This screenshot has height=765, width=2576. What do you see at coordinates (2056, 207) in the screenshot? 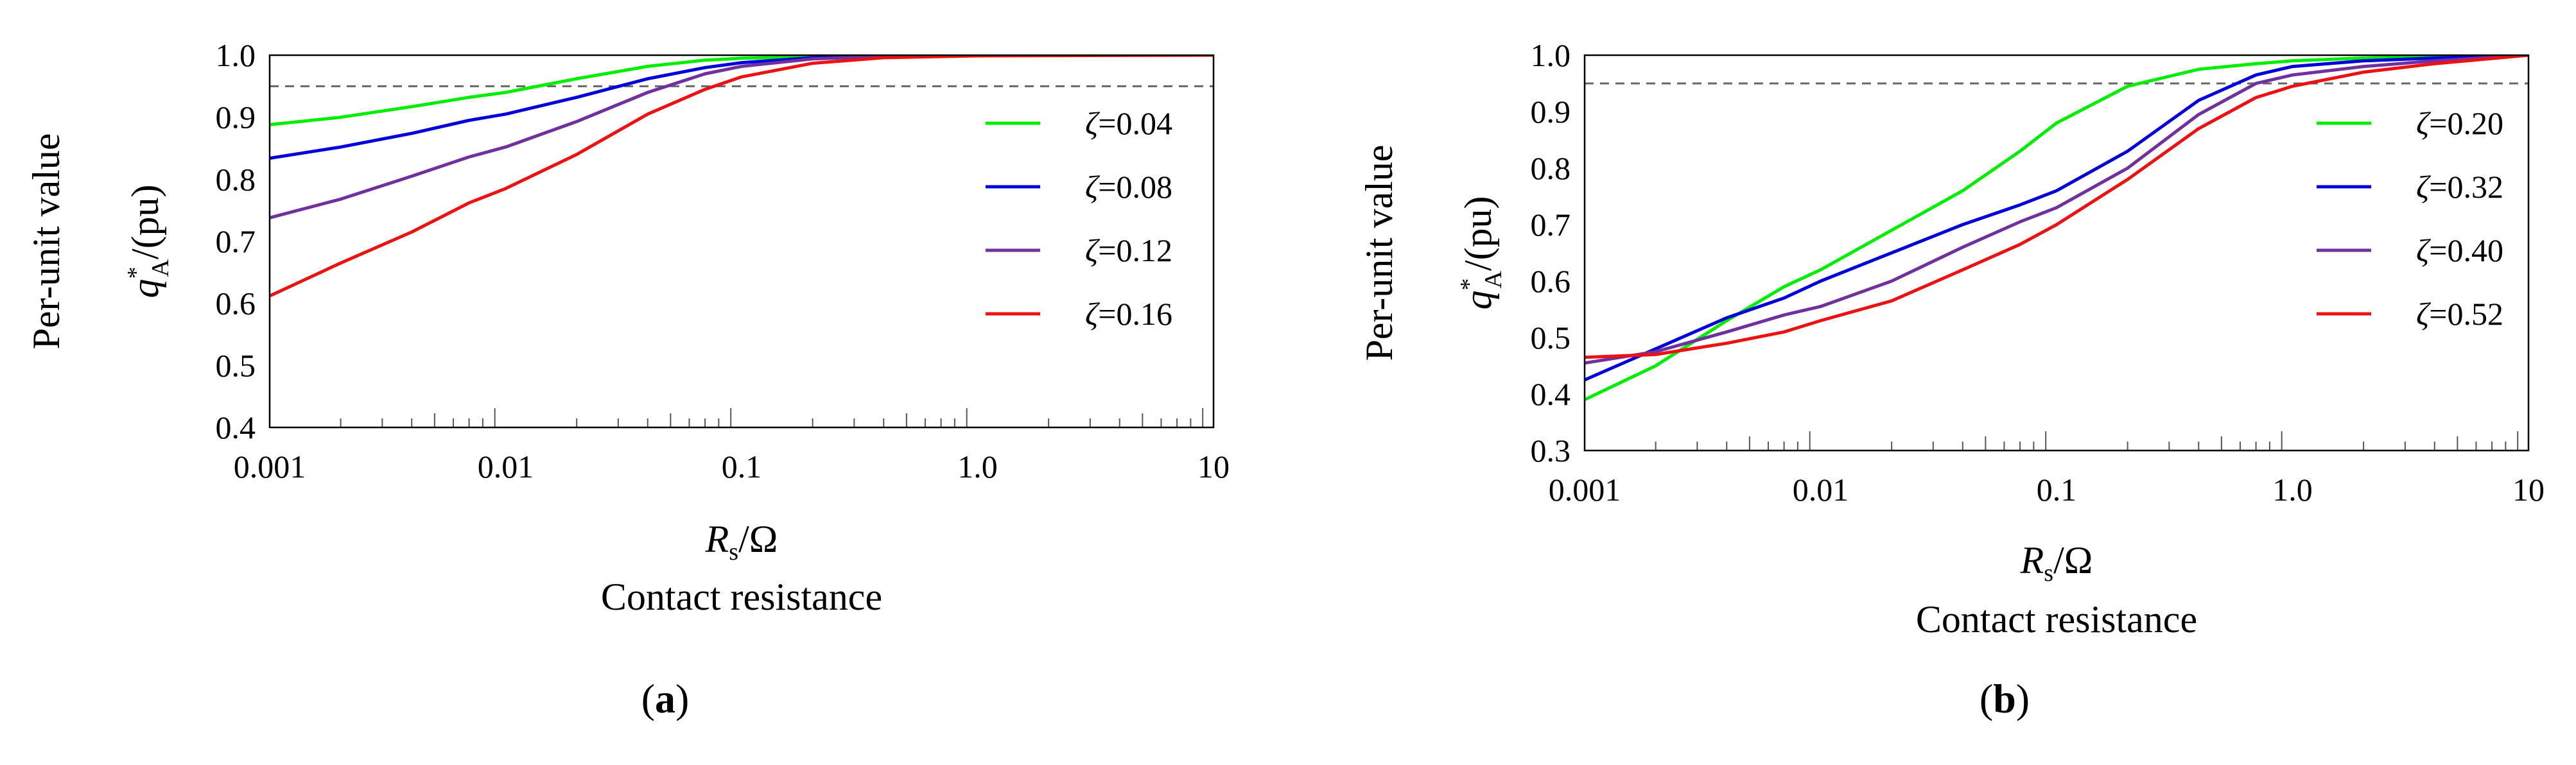
I see `series-line-0.52` at bounding box center [2056, 207].